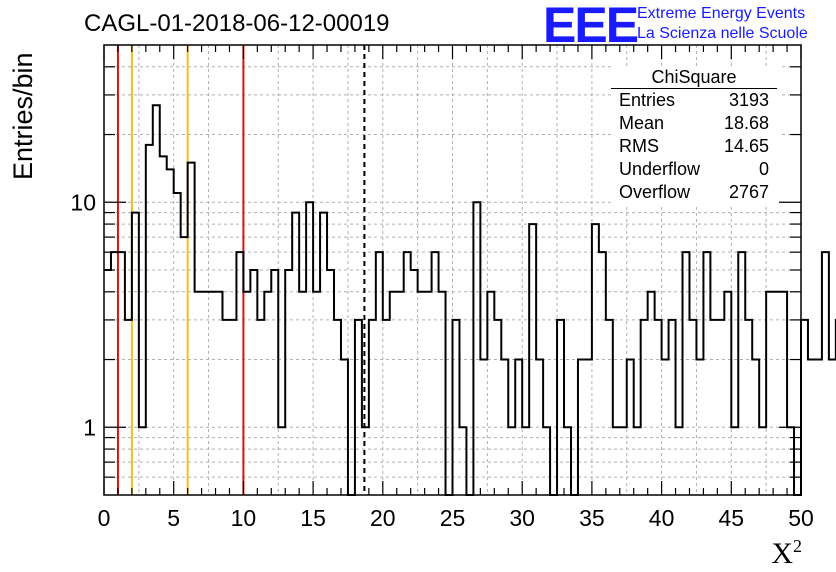  What do you see at coordinates (763, 169) in the screenshot?
I see `stats-value: 0` at bounding box center [763, 169].